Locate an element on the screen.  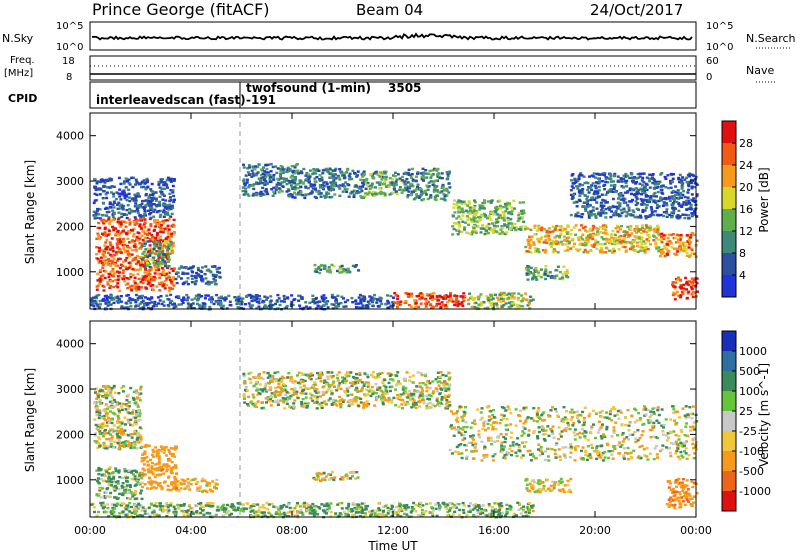
nsearch-tick-bottom: 10^0 is located at coordinates (719, 47).